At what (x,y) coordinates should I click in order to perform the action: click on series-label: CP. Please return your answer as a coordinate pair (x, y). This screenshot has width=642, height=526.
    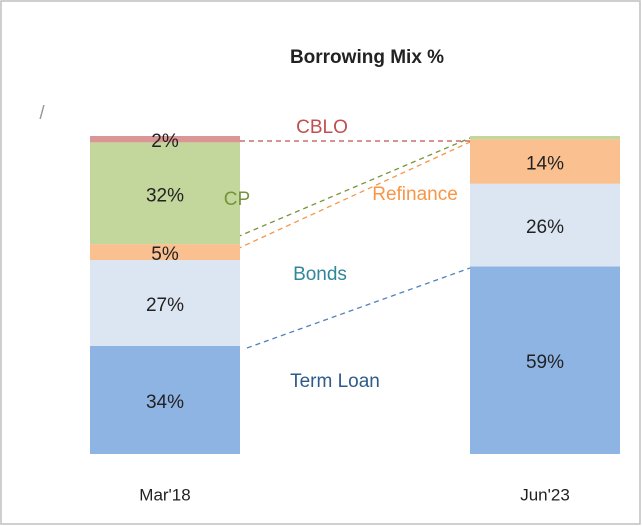
    Looking at the image, I should click on (237, 199).